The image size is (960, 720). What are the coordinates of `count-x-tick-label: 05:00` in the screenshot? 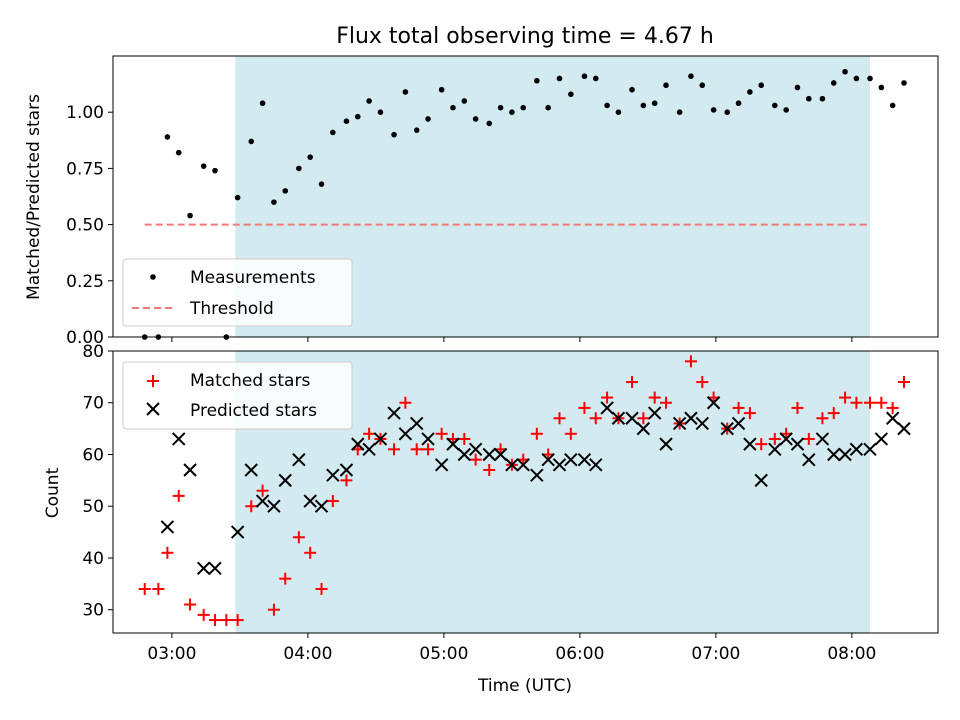 It's located at (443, 654).